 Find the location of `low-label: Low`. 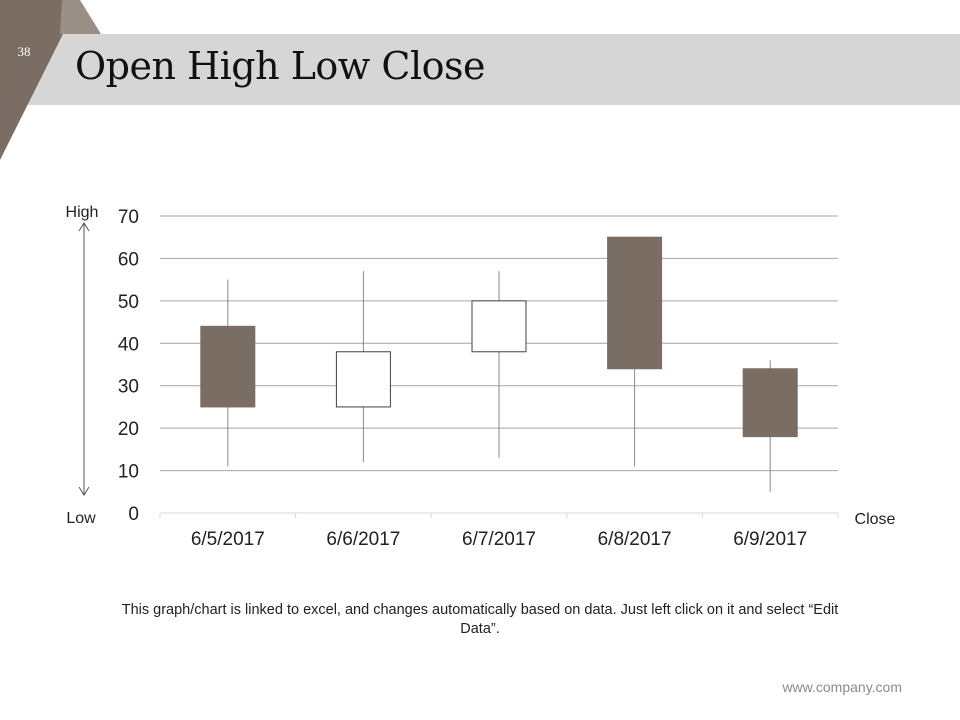

low-label: Low is located at coordinates (81, 518).